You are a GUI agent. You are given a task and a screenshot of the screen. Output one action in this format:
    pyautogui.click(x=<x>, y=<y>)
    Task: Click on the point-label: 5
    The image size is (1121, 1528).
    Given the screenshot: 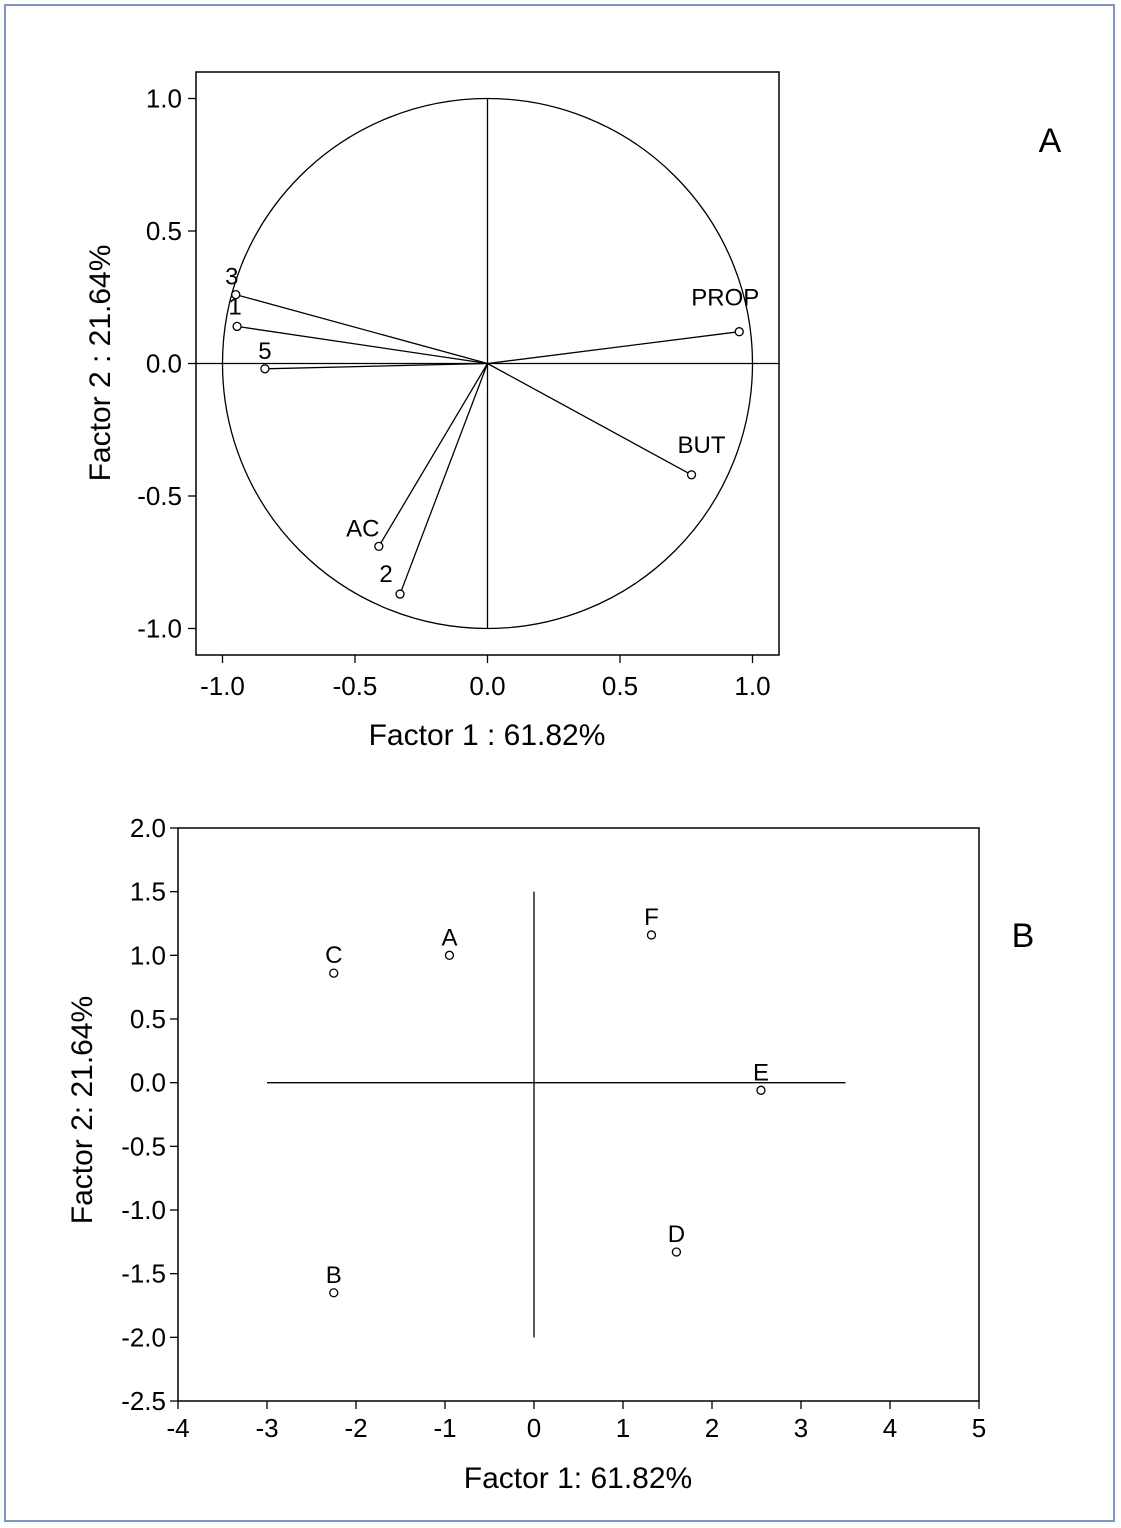 What is the action you would take?
    pyautogui.click(x=264, y=351)
    